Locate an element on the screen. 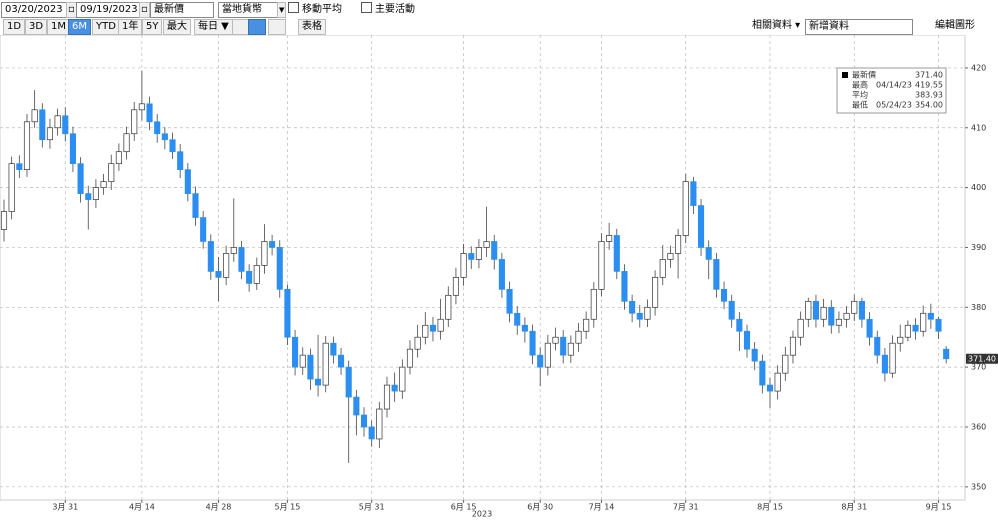 The height and width of the screenshot is (520, 998). table-button: 表格 is located at coordinates (312, 27).